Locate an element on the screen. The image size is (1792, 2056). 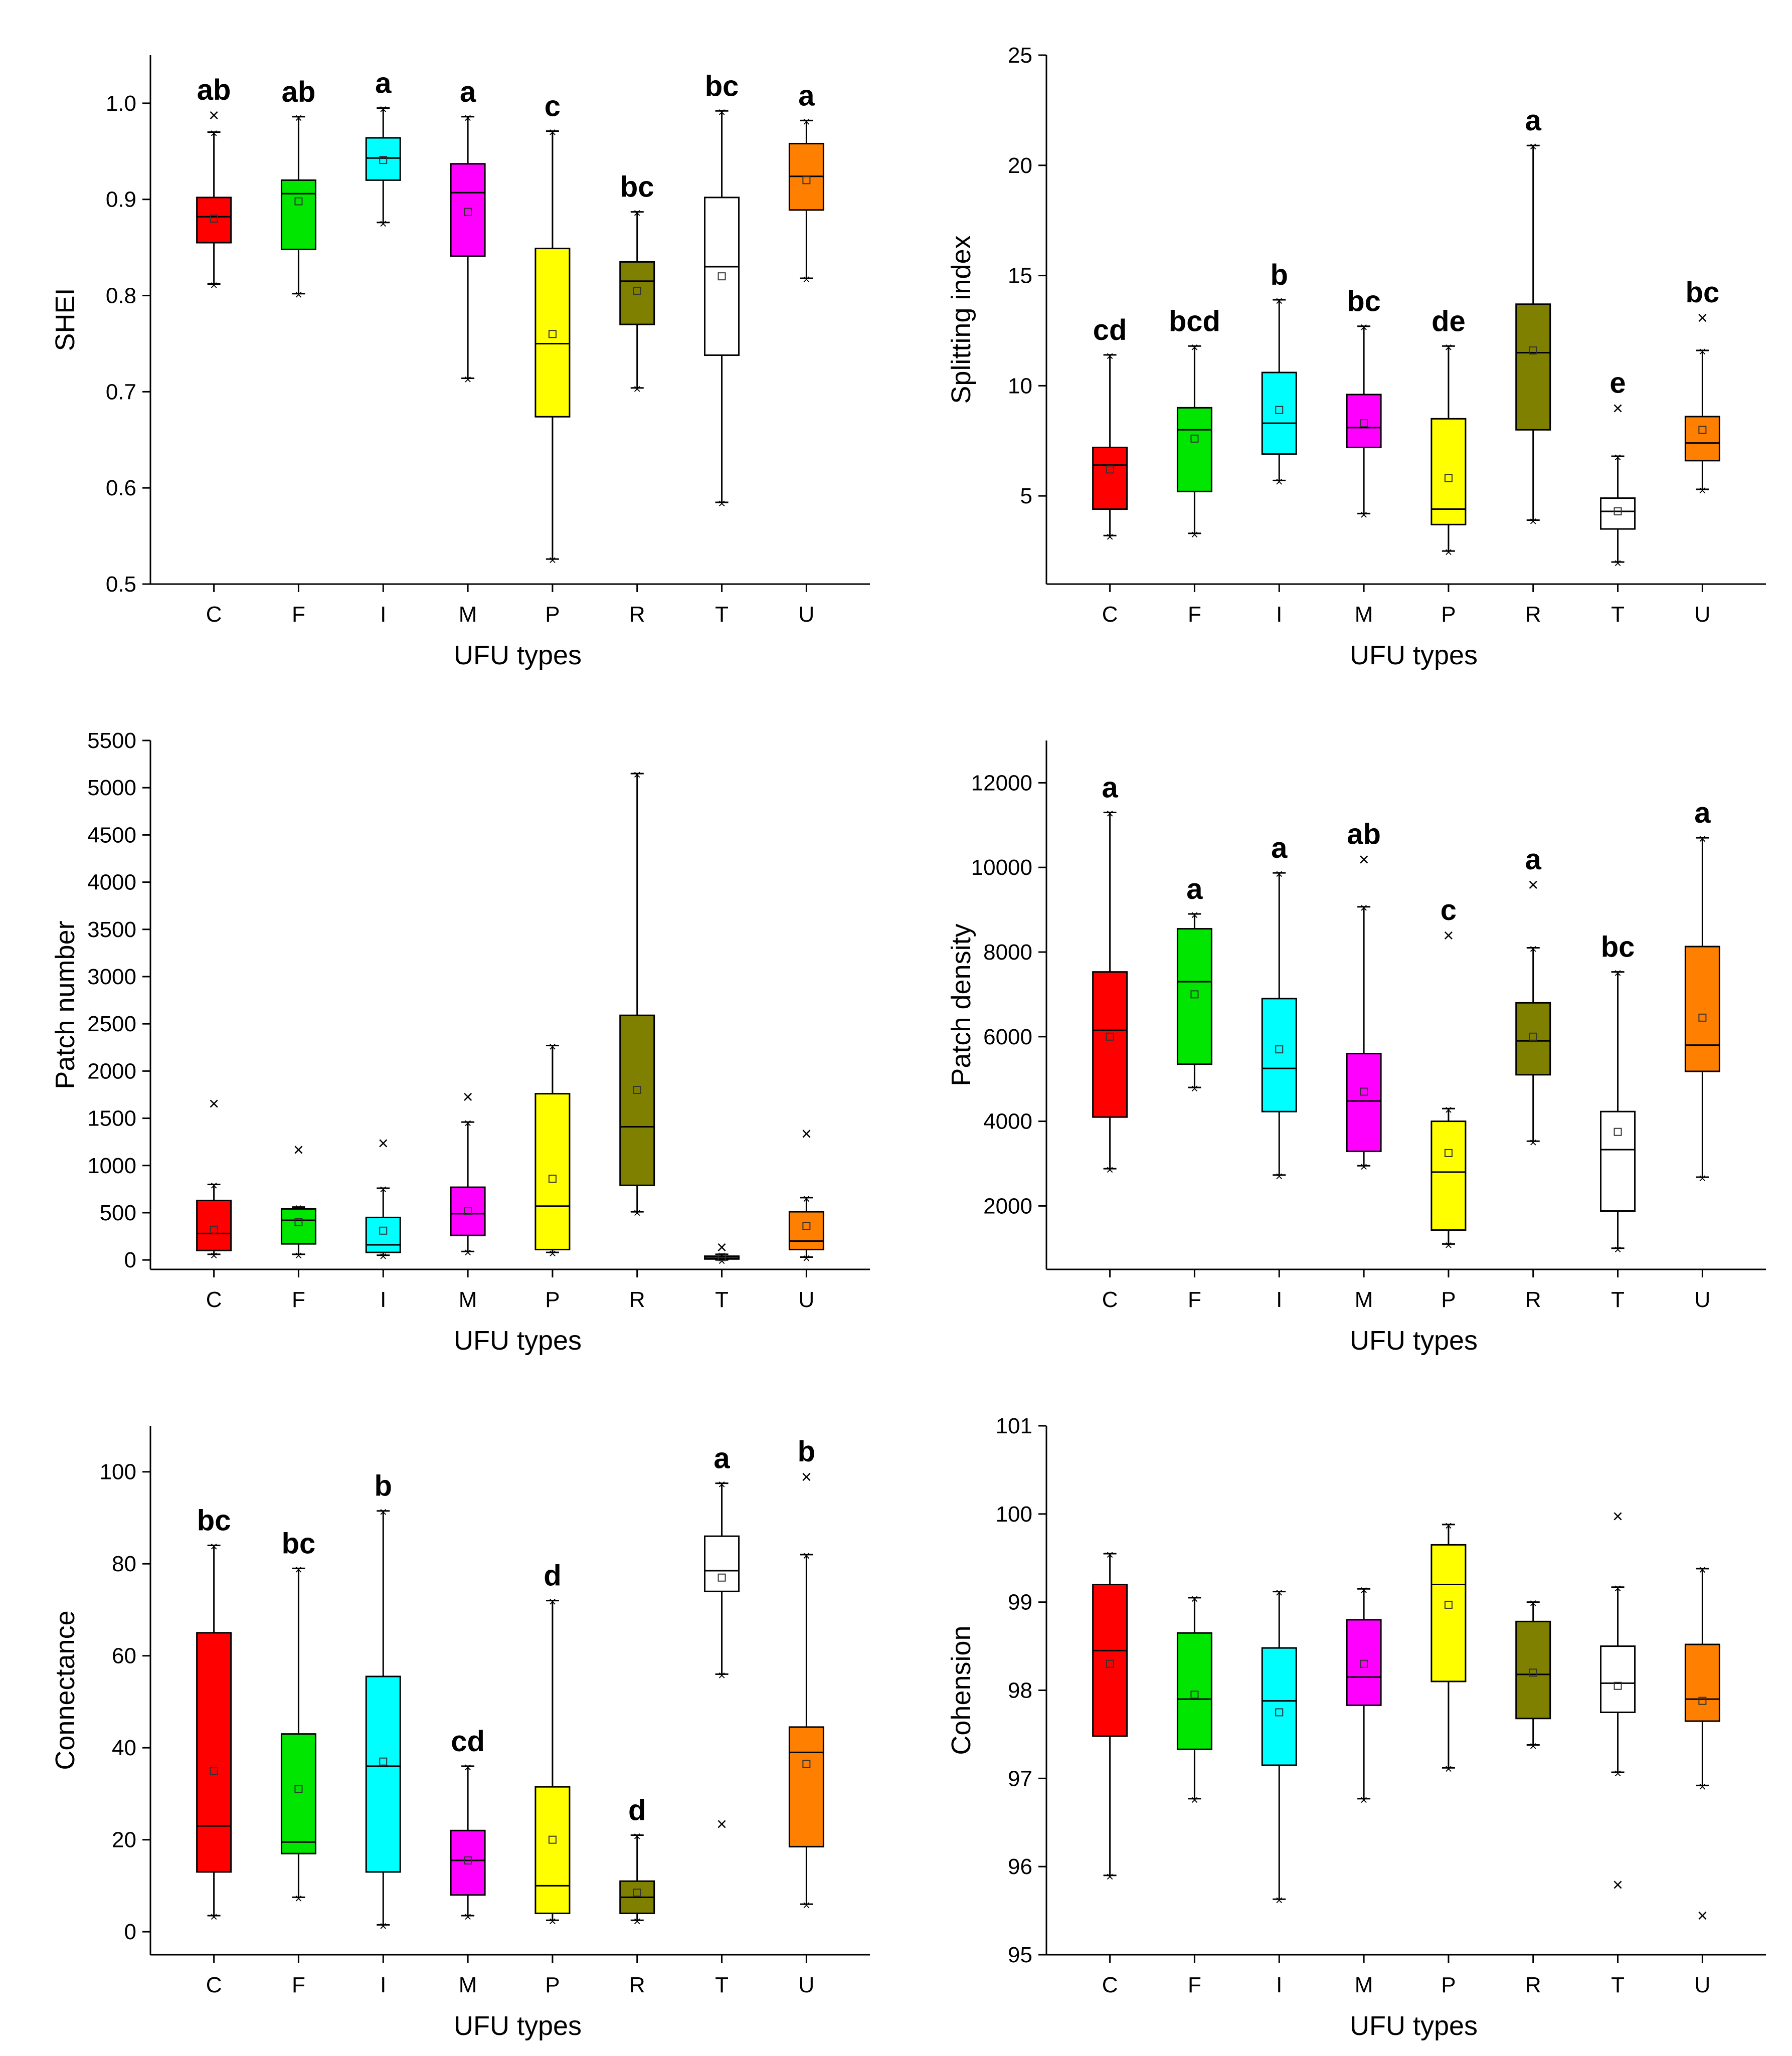
y-tick-label: 4500 is located at coordinates (111, 835).